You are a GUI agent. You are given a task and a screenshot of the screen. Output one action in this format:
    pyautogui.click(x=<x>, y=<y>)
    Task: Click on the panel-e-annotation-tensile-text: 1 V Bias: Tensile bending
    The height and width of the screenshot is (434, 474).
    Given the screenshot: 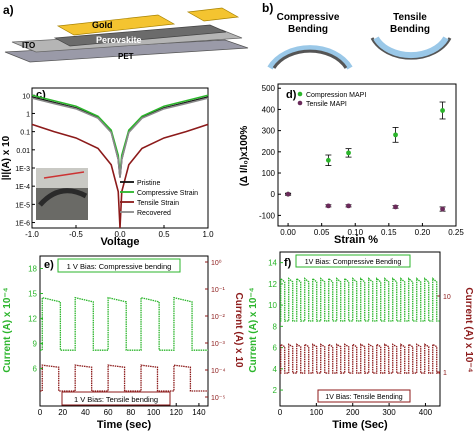 What is the action you would take?
    pyautogui.click(x=116, y=399)
    